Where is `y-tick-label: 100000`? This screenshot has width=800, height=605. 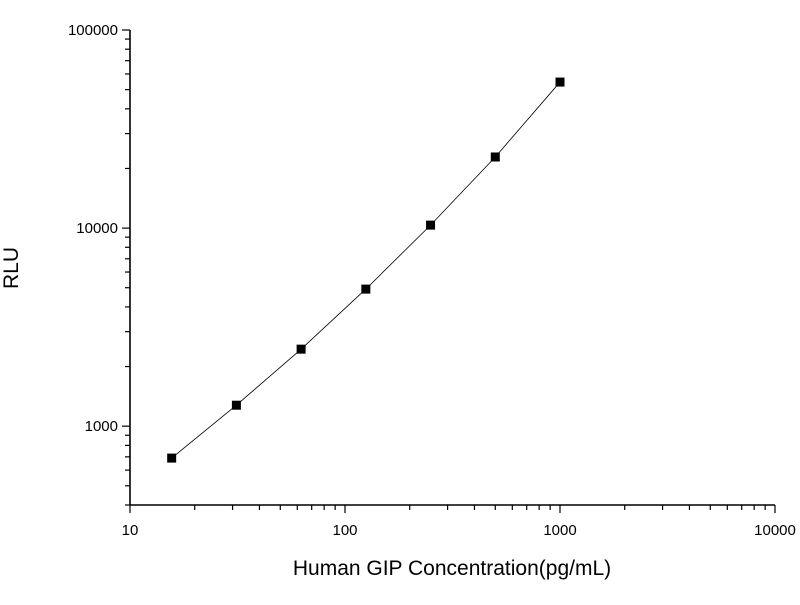 y-tick-label: 100000 is located at coordinates (93, 30).